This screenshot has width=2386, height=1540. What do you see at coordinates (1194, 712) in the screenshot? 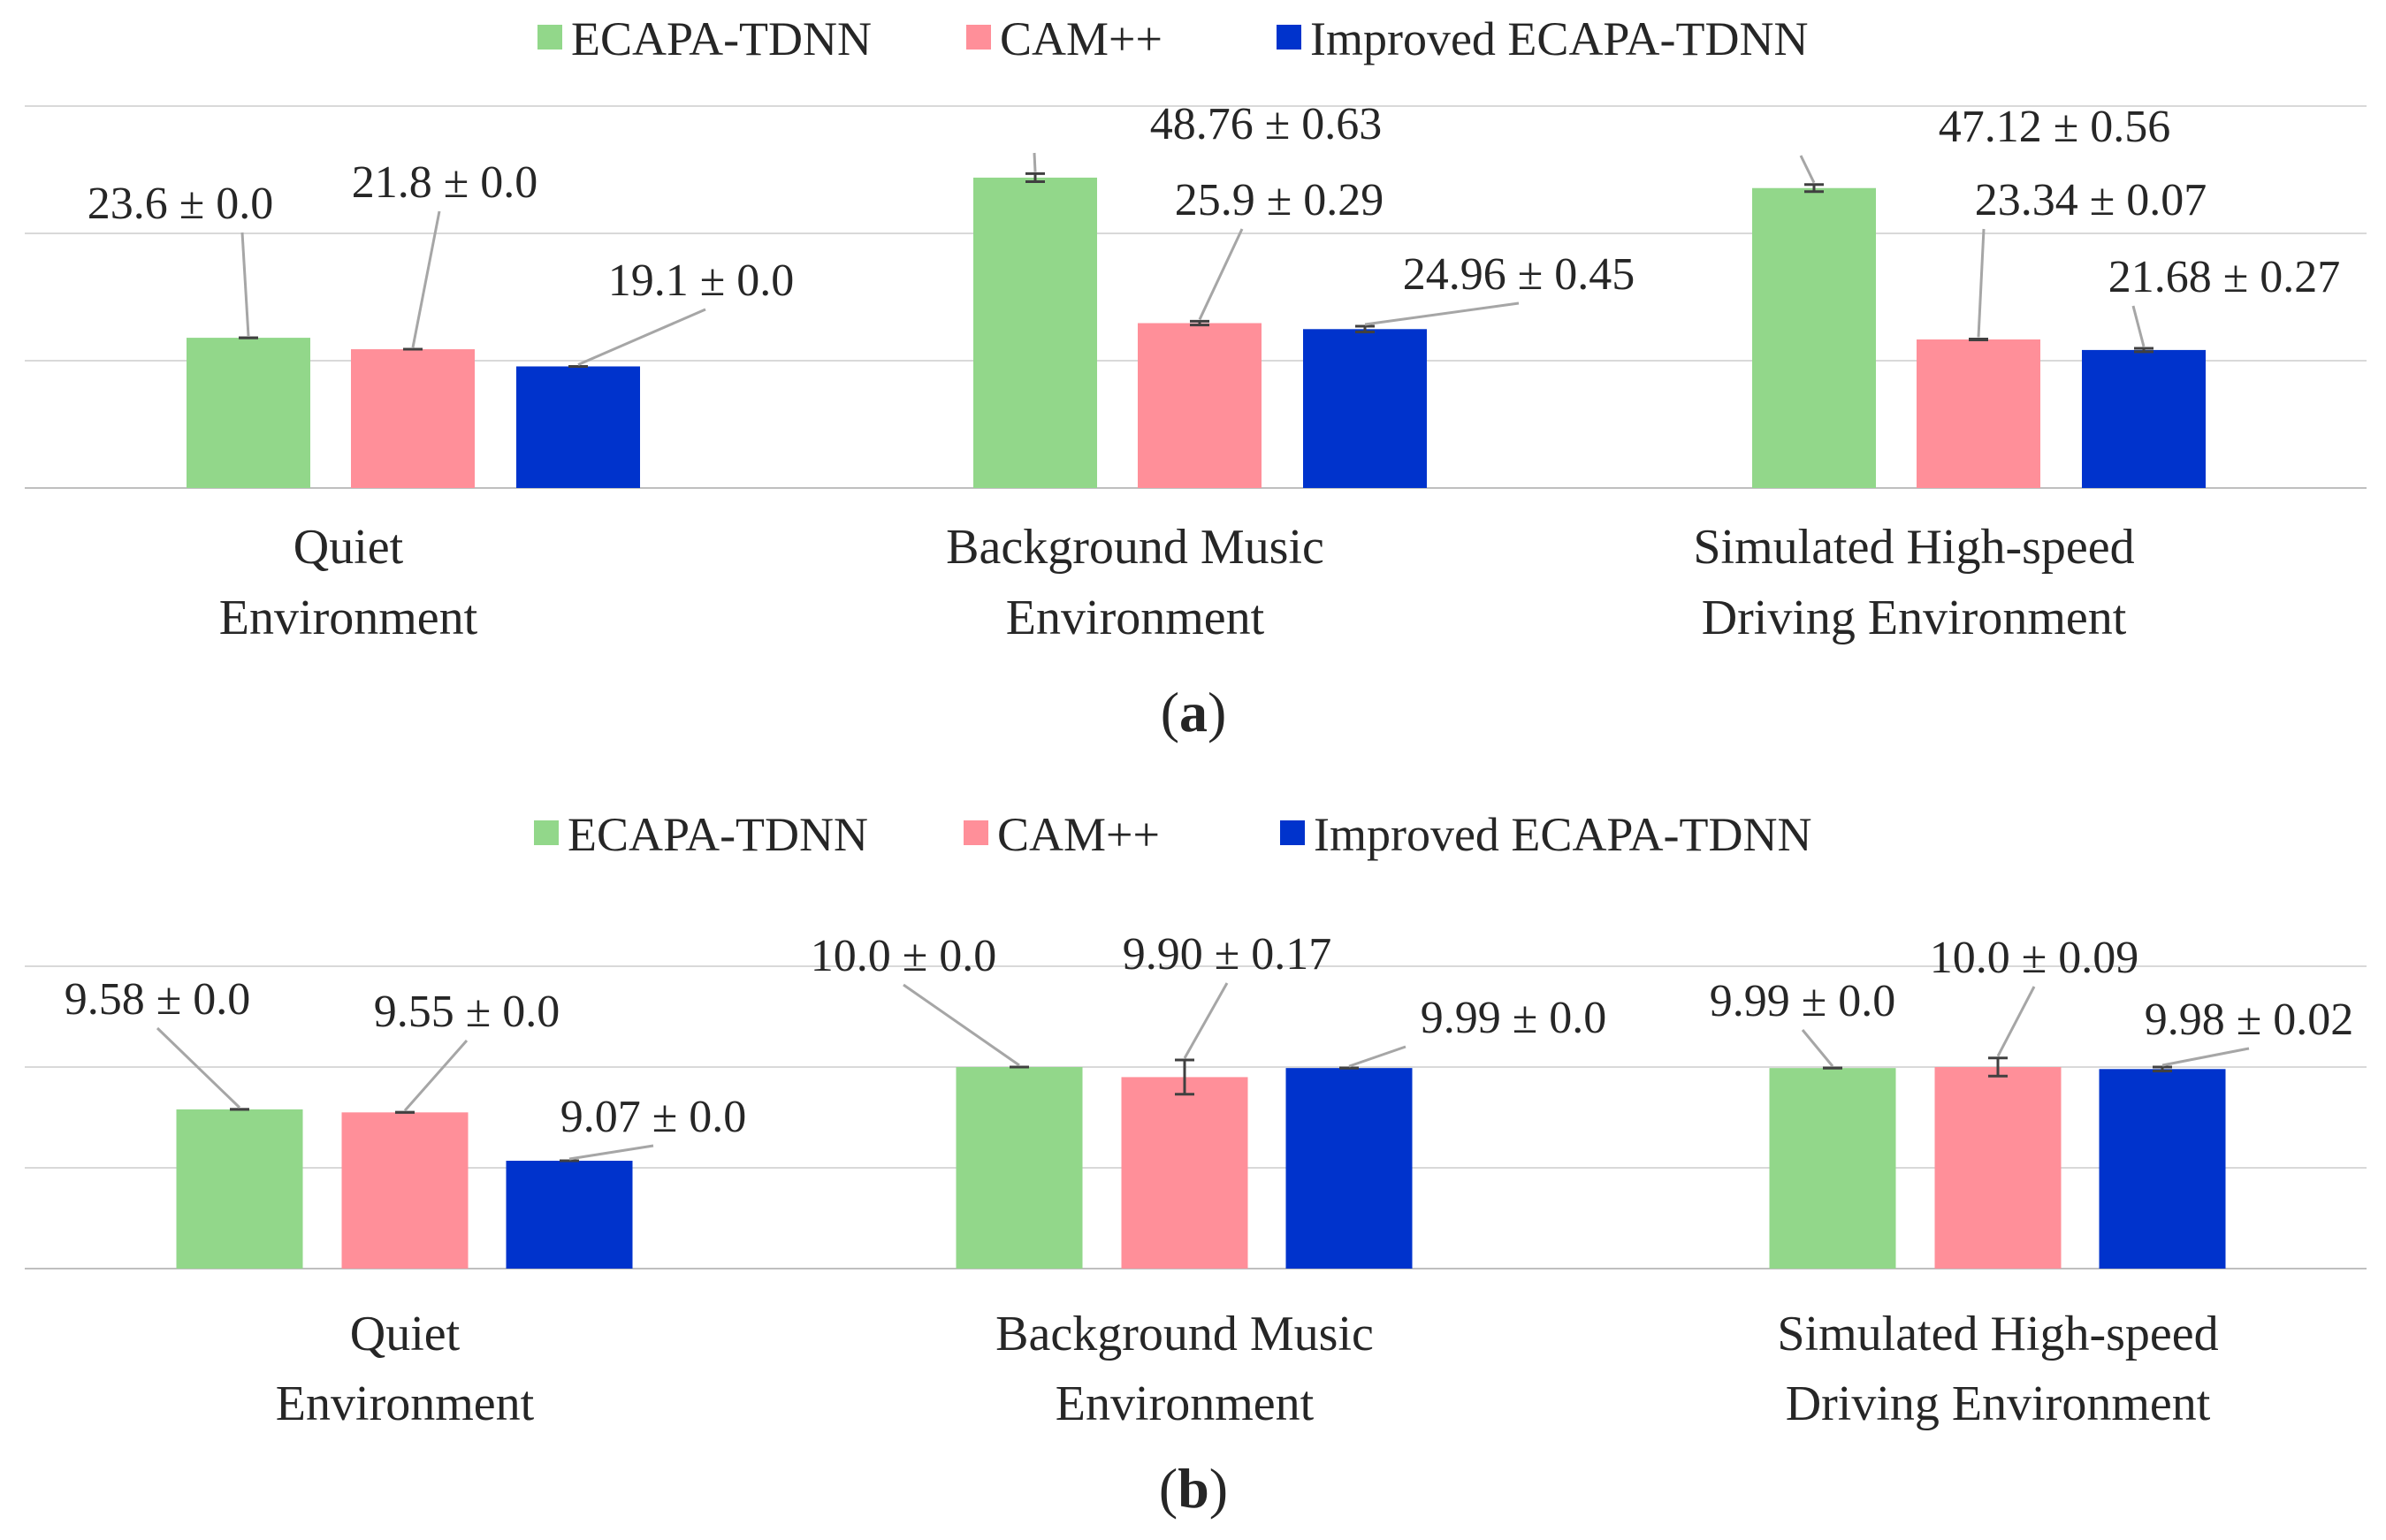
I see `panel-caption: (a)` at bounding box center [1194, 712].